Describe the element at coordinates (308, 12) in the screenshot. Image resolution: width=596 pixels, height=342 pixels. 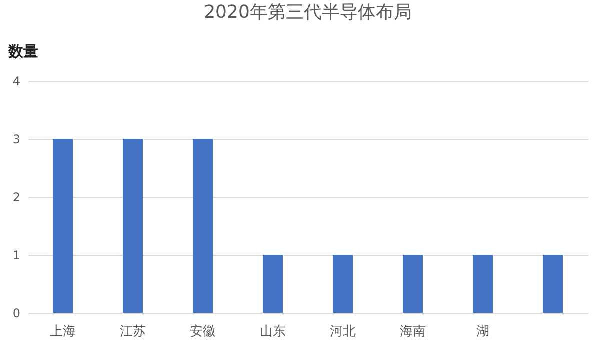
I see `chart-title: 2020年第三代半导体布局` at that location.